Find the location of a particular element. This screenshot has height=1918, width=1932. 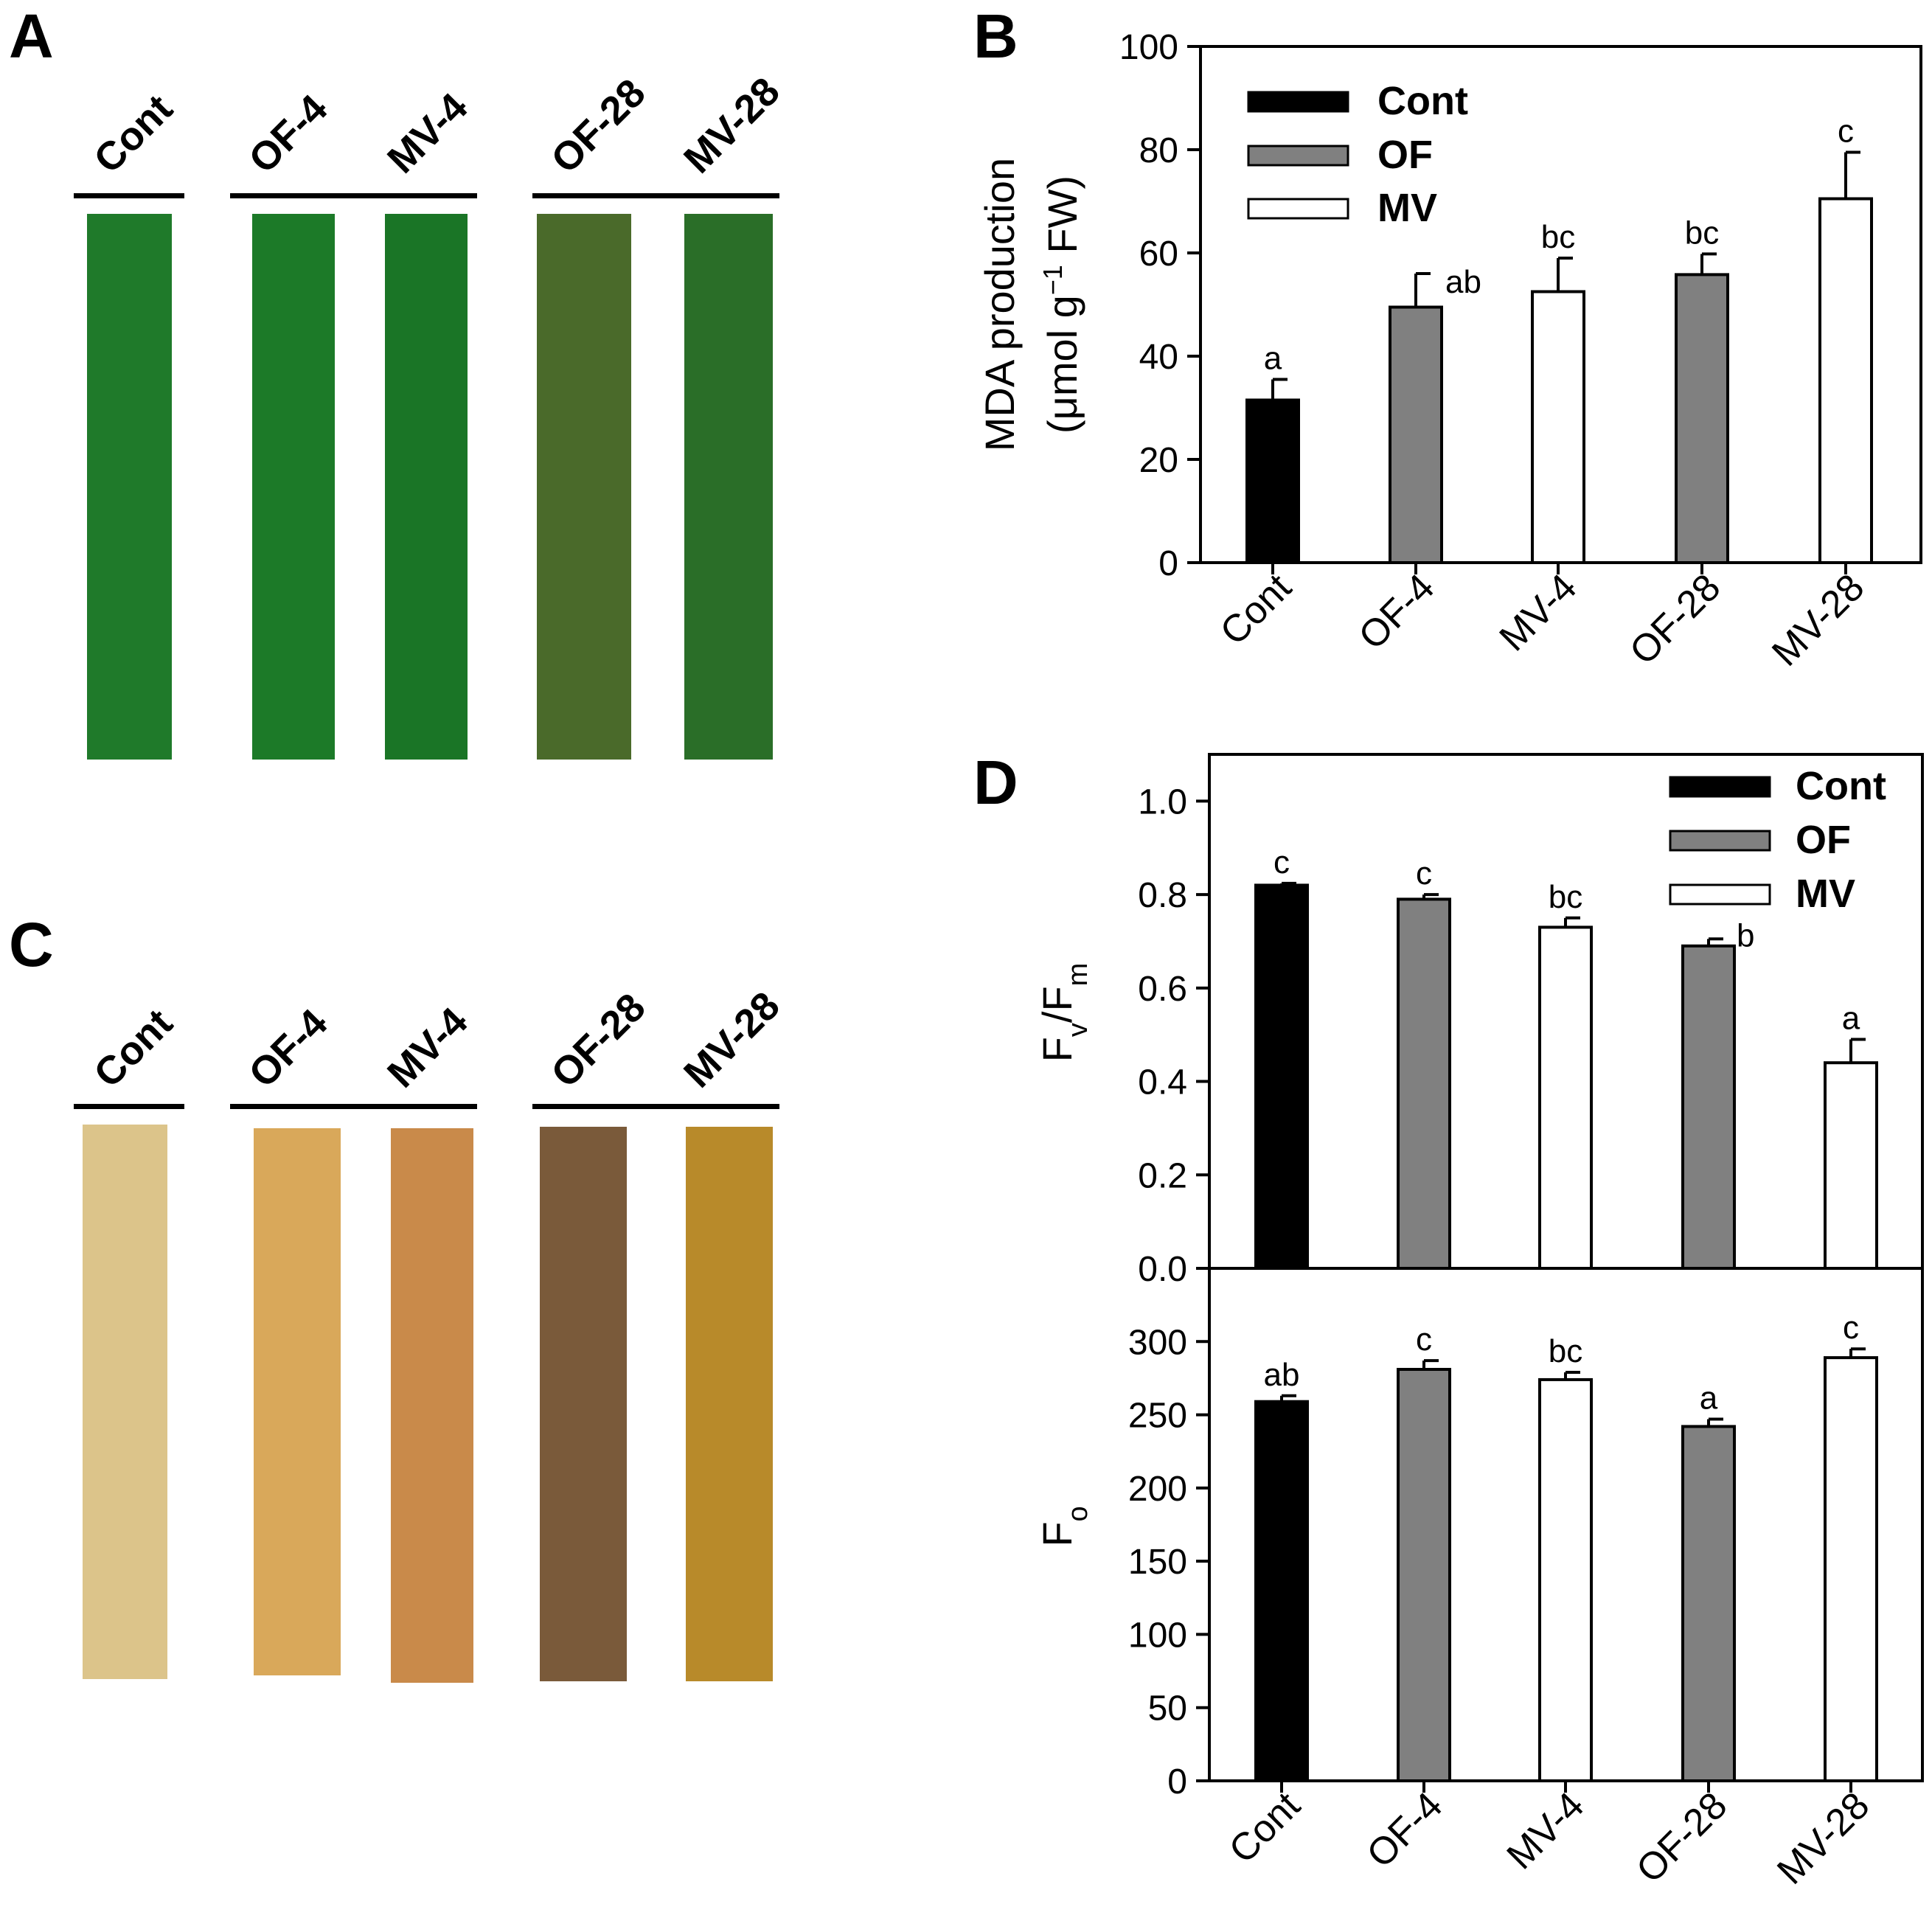

panel-letter-a: A is located at coordinates (31, 36).